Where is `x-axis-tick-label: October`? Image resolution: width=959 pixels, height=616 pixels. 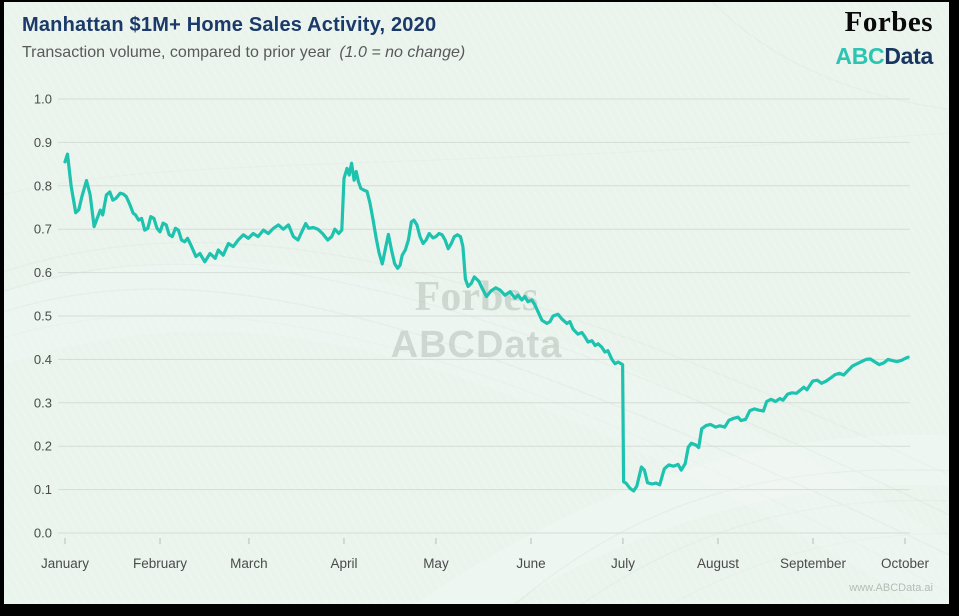 x-axis-tick-label: October is located at coordinates (905, 563).